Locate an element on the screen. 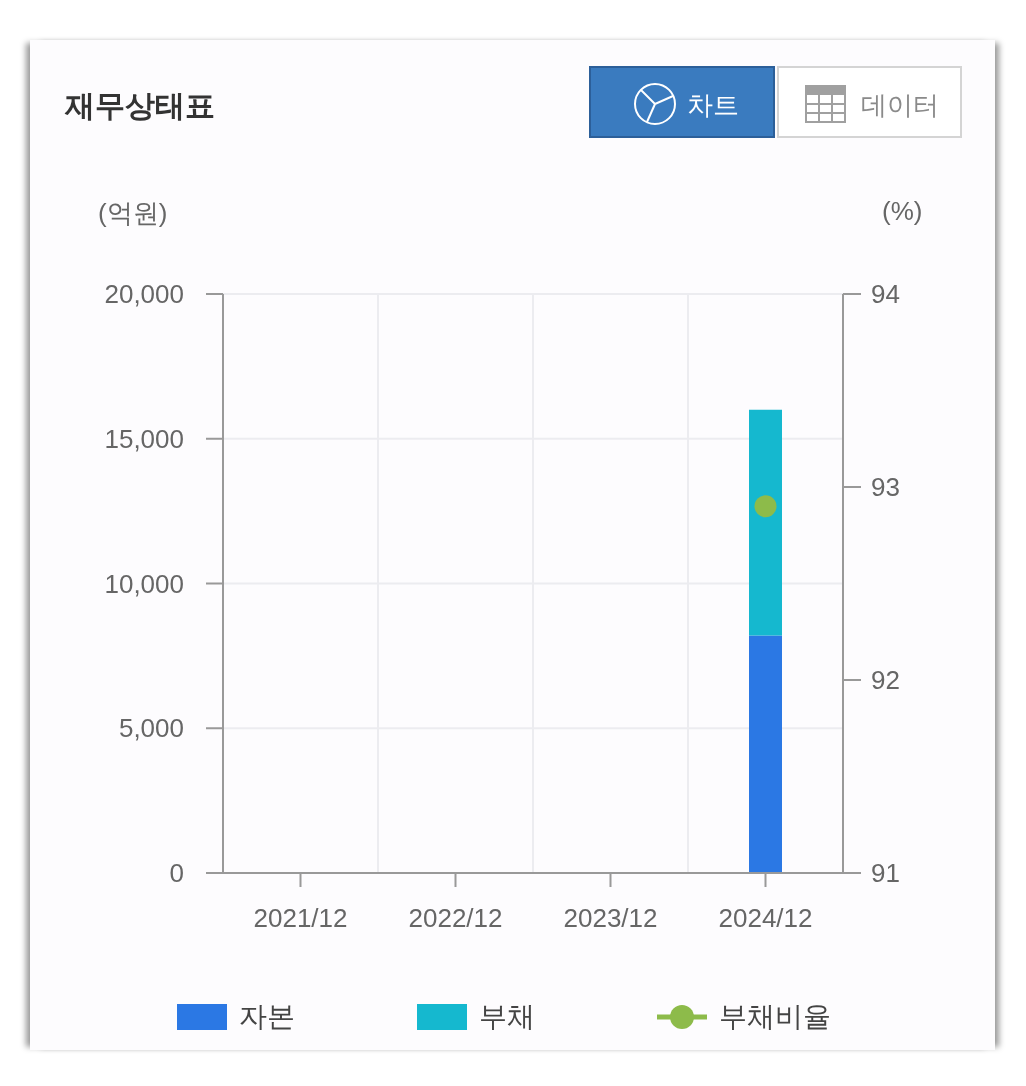 The height and width of the screenshot is (1086, 1026). tab-button: 차트 is located at coordinates (682, 102).